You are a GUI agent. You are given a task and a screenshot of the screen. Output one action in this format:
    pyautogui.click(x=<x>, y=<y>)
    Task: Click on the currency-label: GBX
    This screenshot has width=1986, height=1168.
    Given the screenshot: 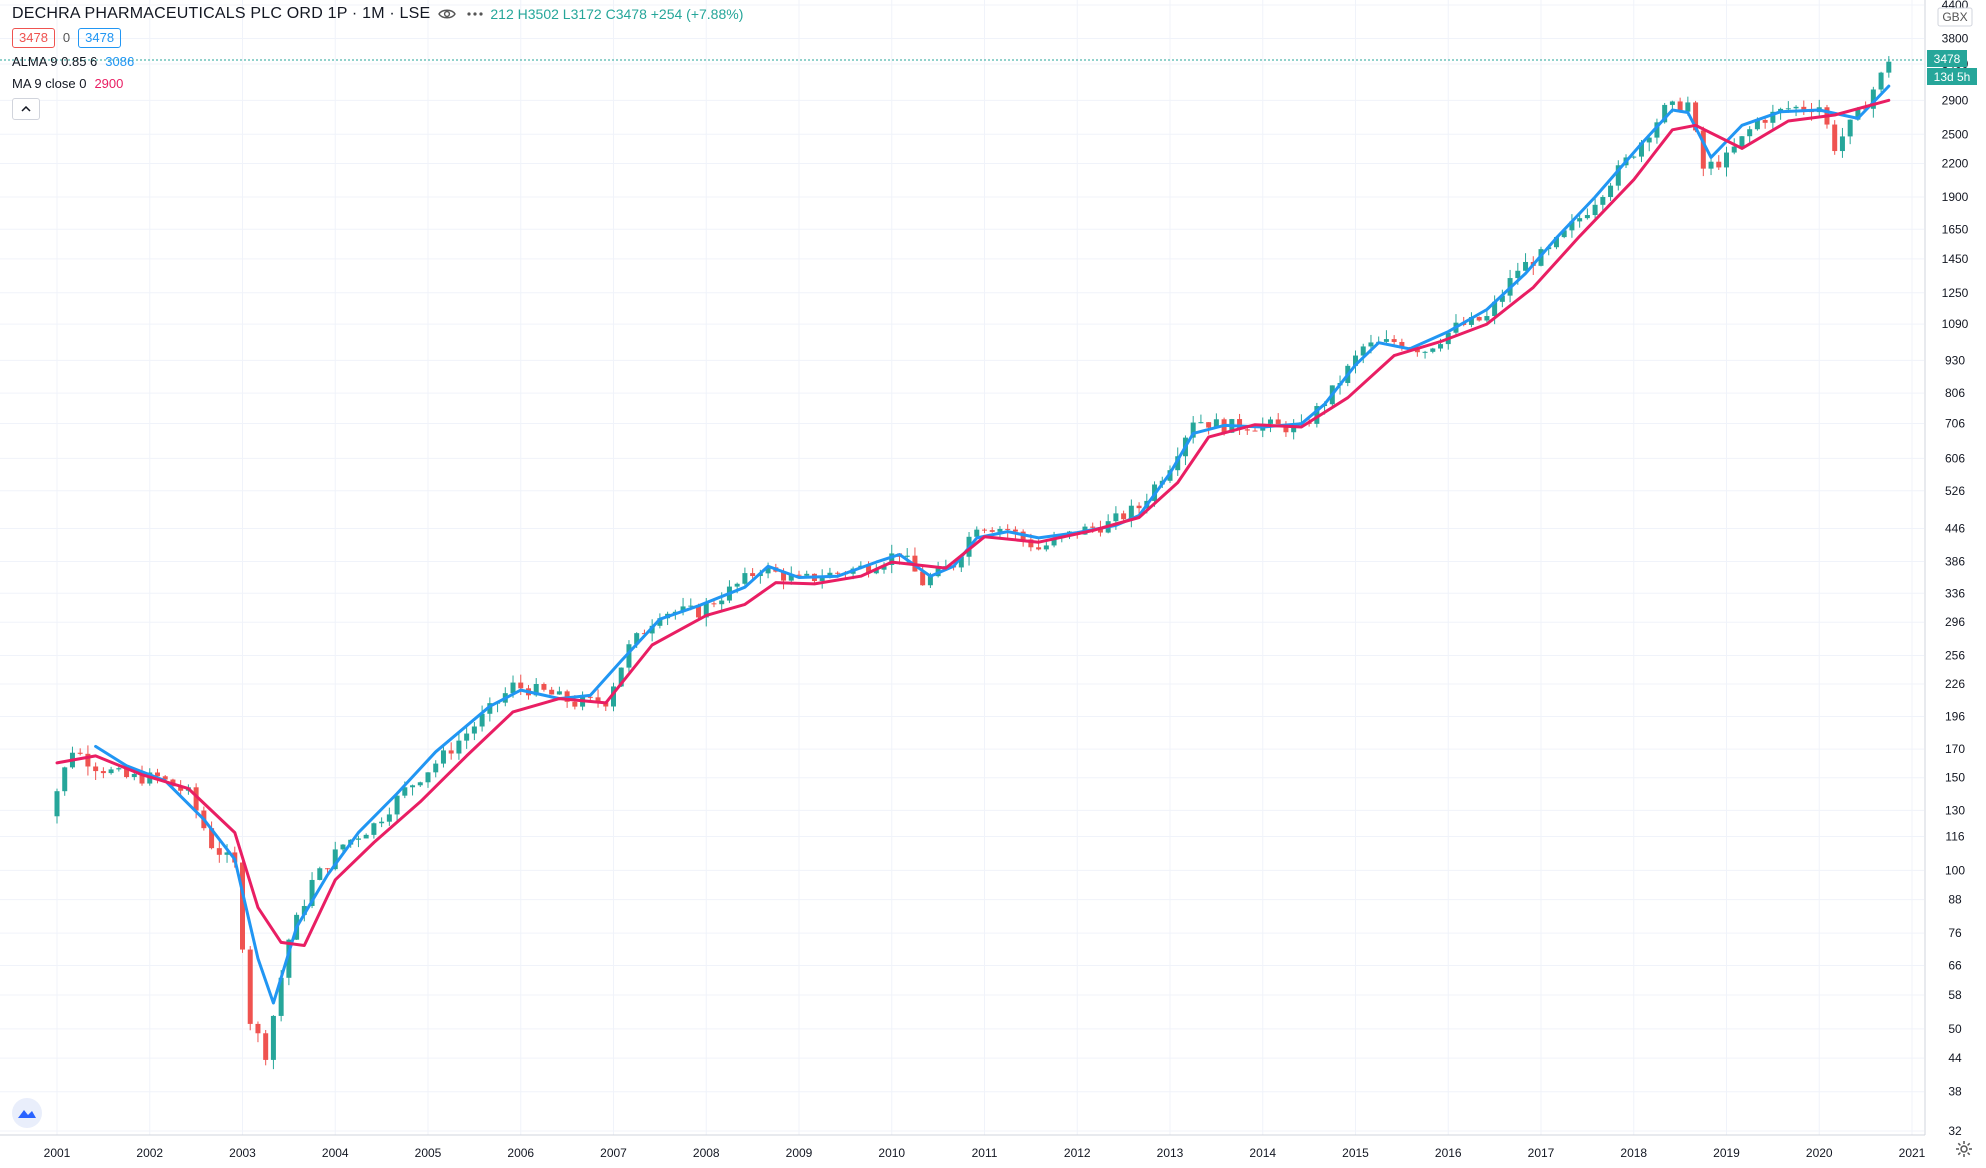 What is the action you would take?
    pyautogui.click(x=1954, y=17)
    